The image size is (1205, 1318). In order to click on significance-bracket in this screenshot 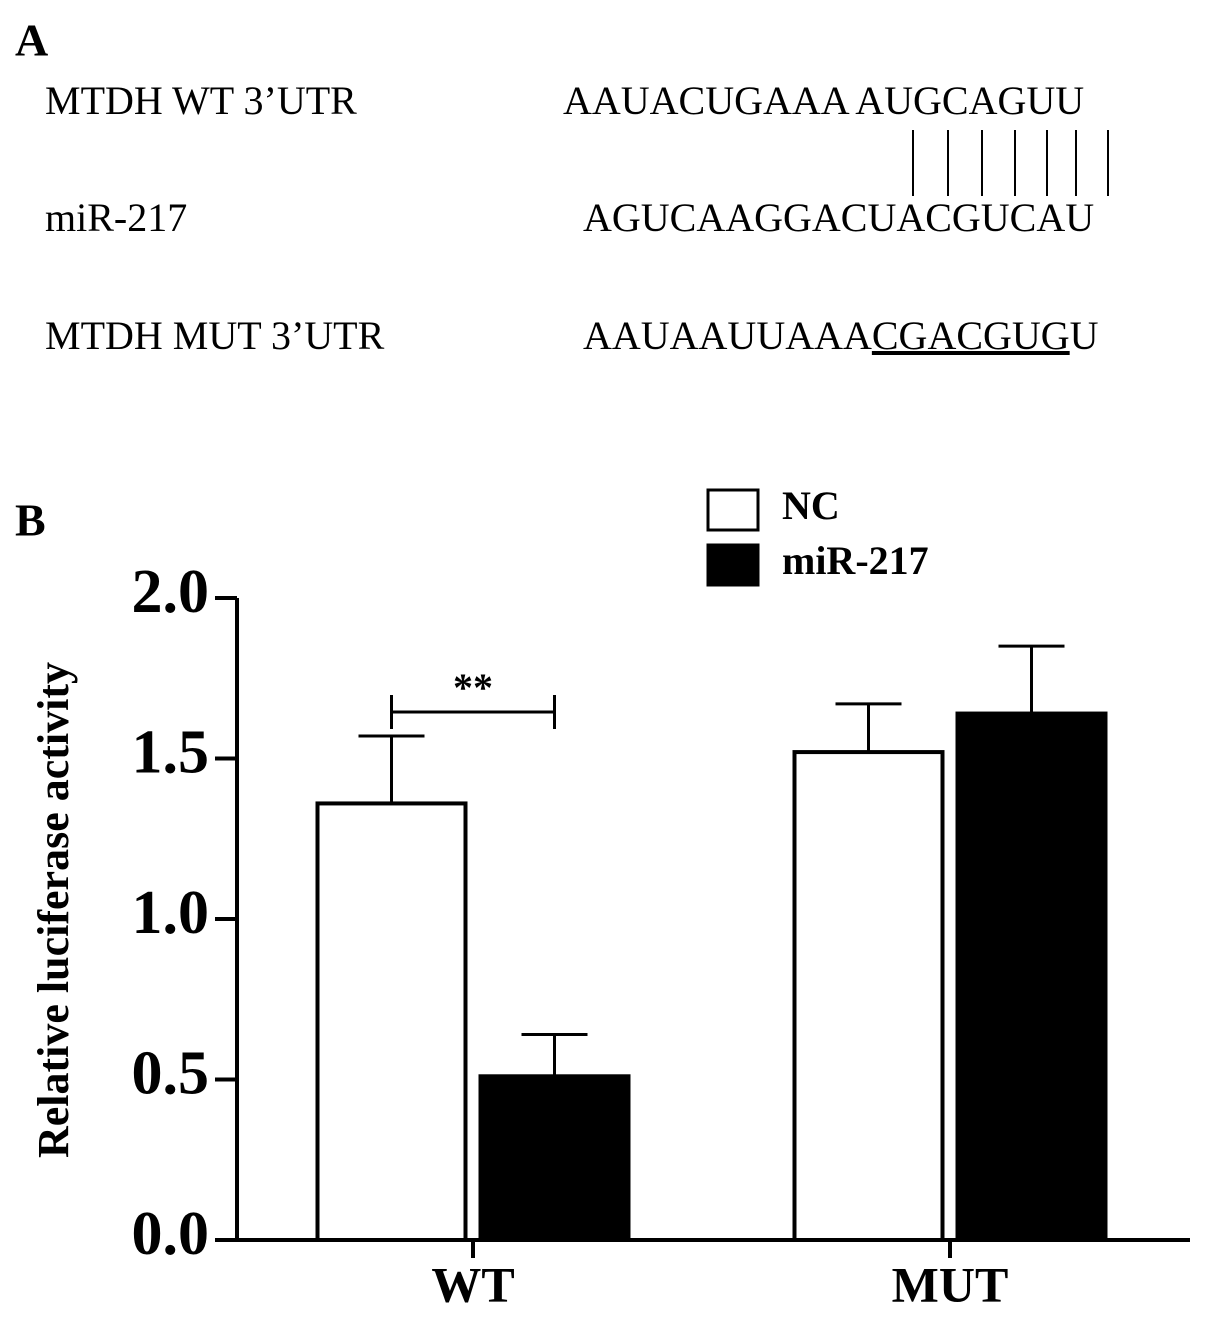, I will do `click(473, 712)`.